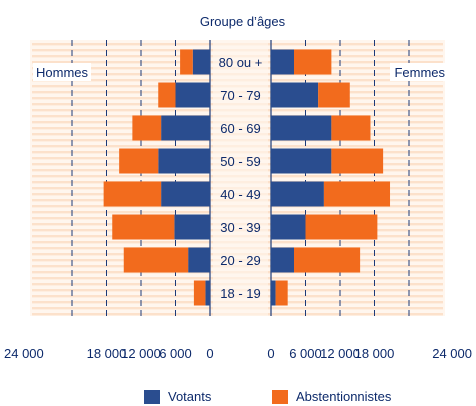  I want to click on legend-label-votants: Votants, so click(190, 396).